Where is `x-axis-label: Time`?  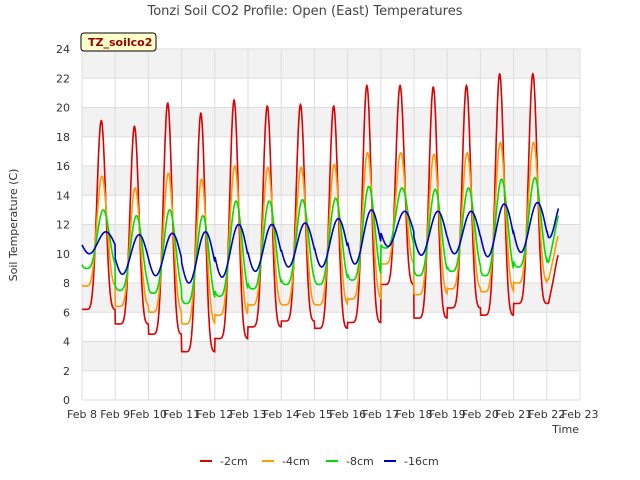
x-axis-label: Time is located at coordinates (565, 429).